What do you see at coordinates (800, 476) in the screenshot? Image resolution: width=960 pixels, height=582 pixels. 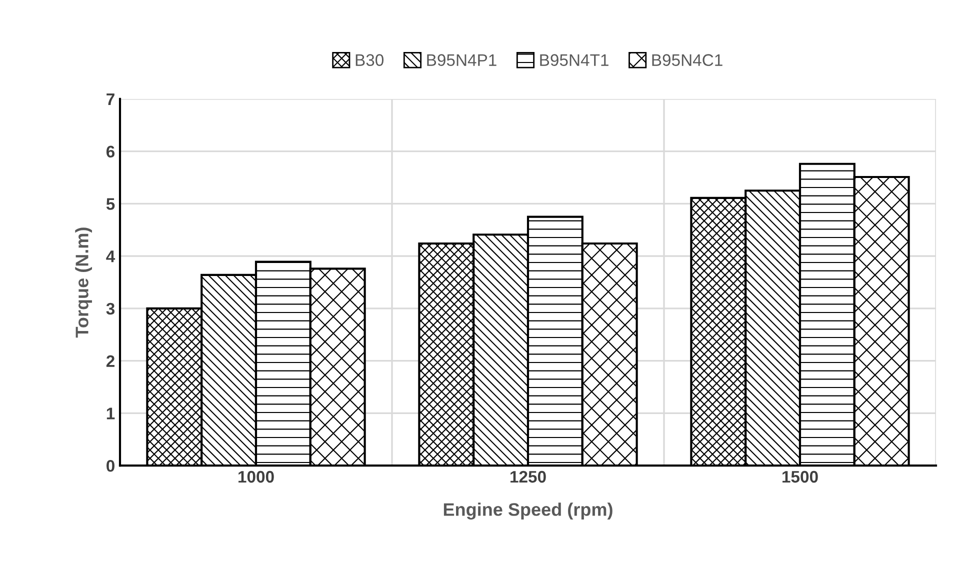 I see `x-tick-label: 1500` at bounding box center [800, 476].